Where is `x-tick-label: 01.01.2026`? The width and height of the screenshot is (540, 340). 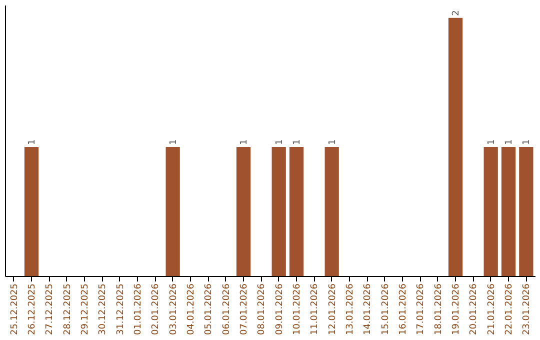
x-tick-label: 01.01.2026 is located at coordinates (139, 309).